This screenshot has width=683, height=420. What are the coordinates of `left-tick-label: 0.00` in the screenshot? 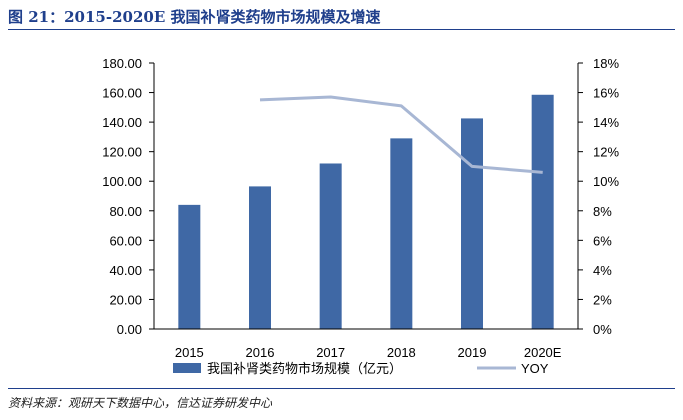 It's located at (129, 329).